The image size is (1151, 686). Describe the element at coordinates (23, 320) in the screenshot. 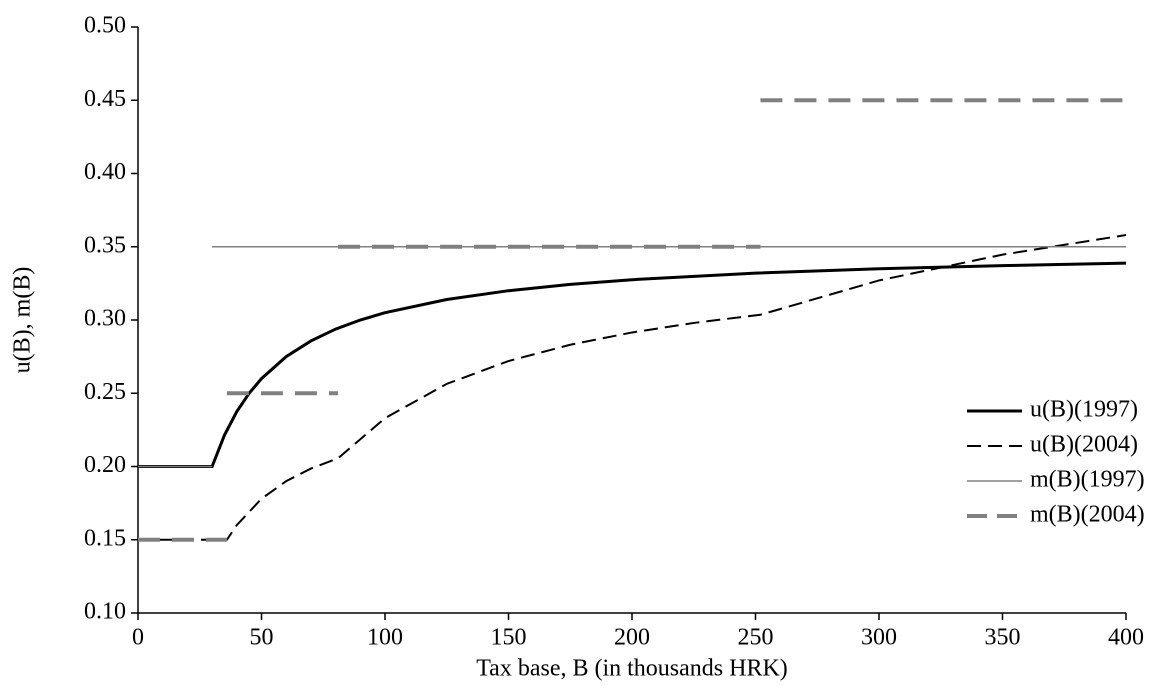

I see `y-axis-label: u(B), m(B)` at that location.